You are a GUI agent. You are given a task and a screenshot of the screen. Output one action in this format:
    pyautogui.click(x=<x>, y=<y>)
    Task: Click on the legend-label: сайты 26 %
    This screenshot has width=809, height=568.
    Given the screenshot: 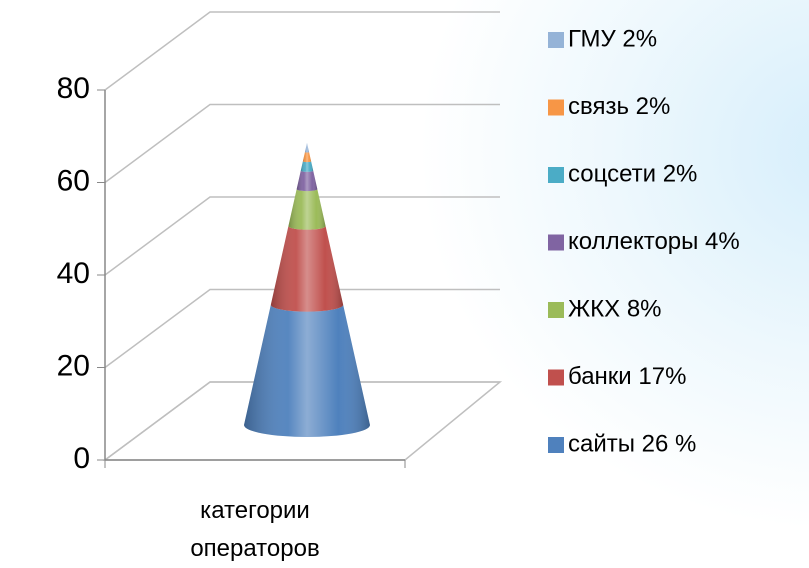 What is the action you would take?
    pyautogui.click(x=632, y=443)
    